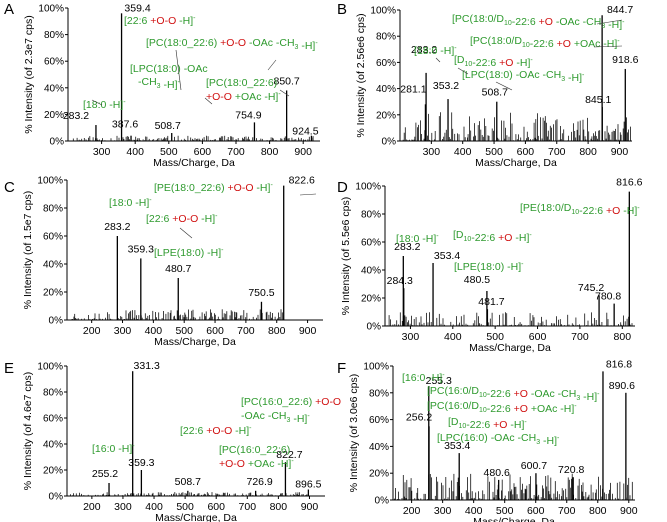 This screenshot has width=667, height=522. What do you see at coordinates (622, 386) in the screenshot?
I see `peak-label: 890.6` at bounding box center [622, 386].